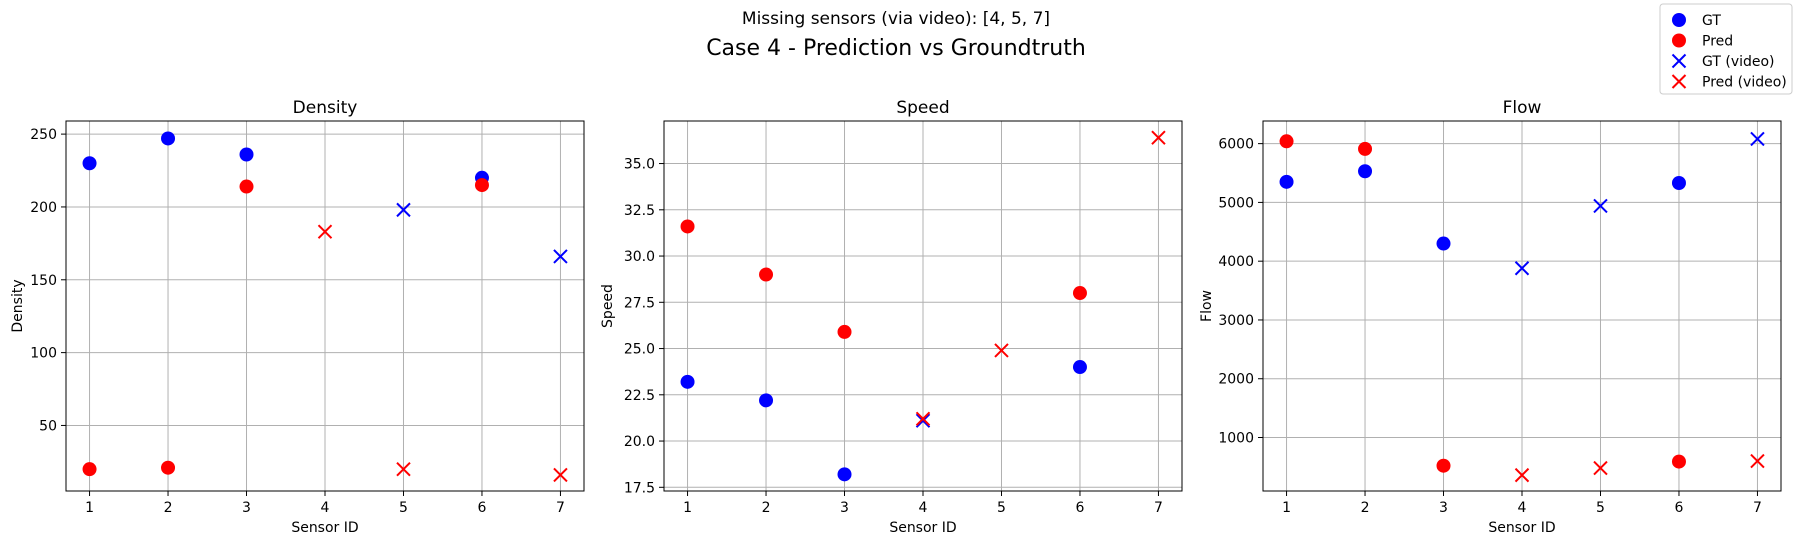 This screenshot has width=1798, height=544. I want to click on y-tick-label: 150, so click(43, 281).